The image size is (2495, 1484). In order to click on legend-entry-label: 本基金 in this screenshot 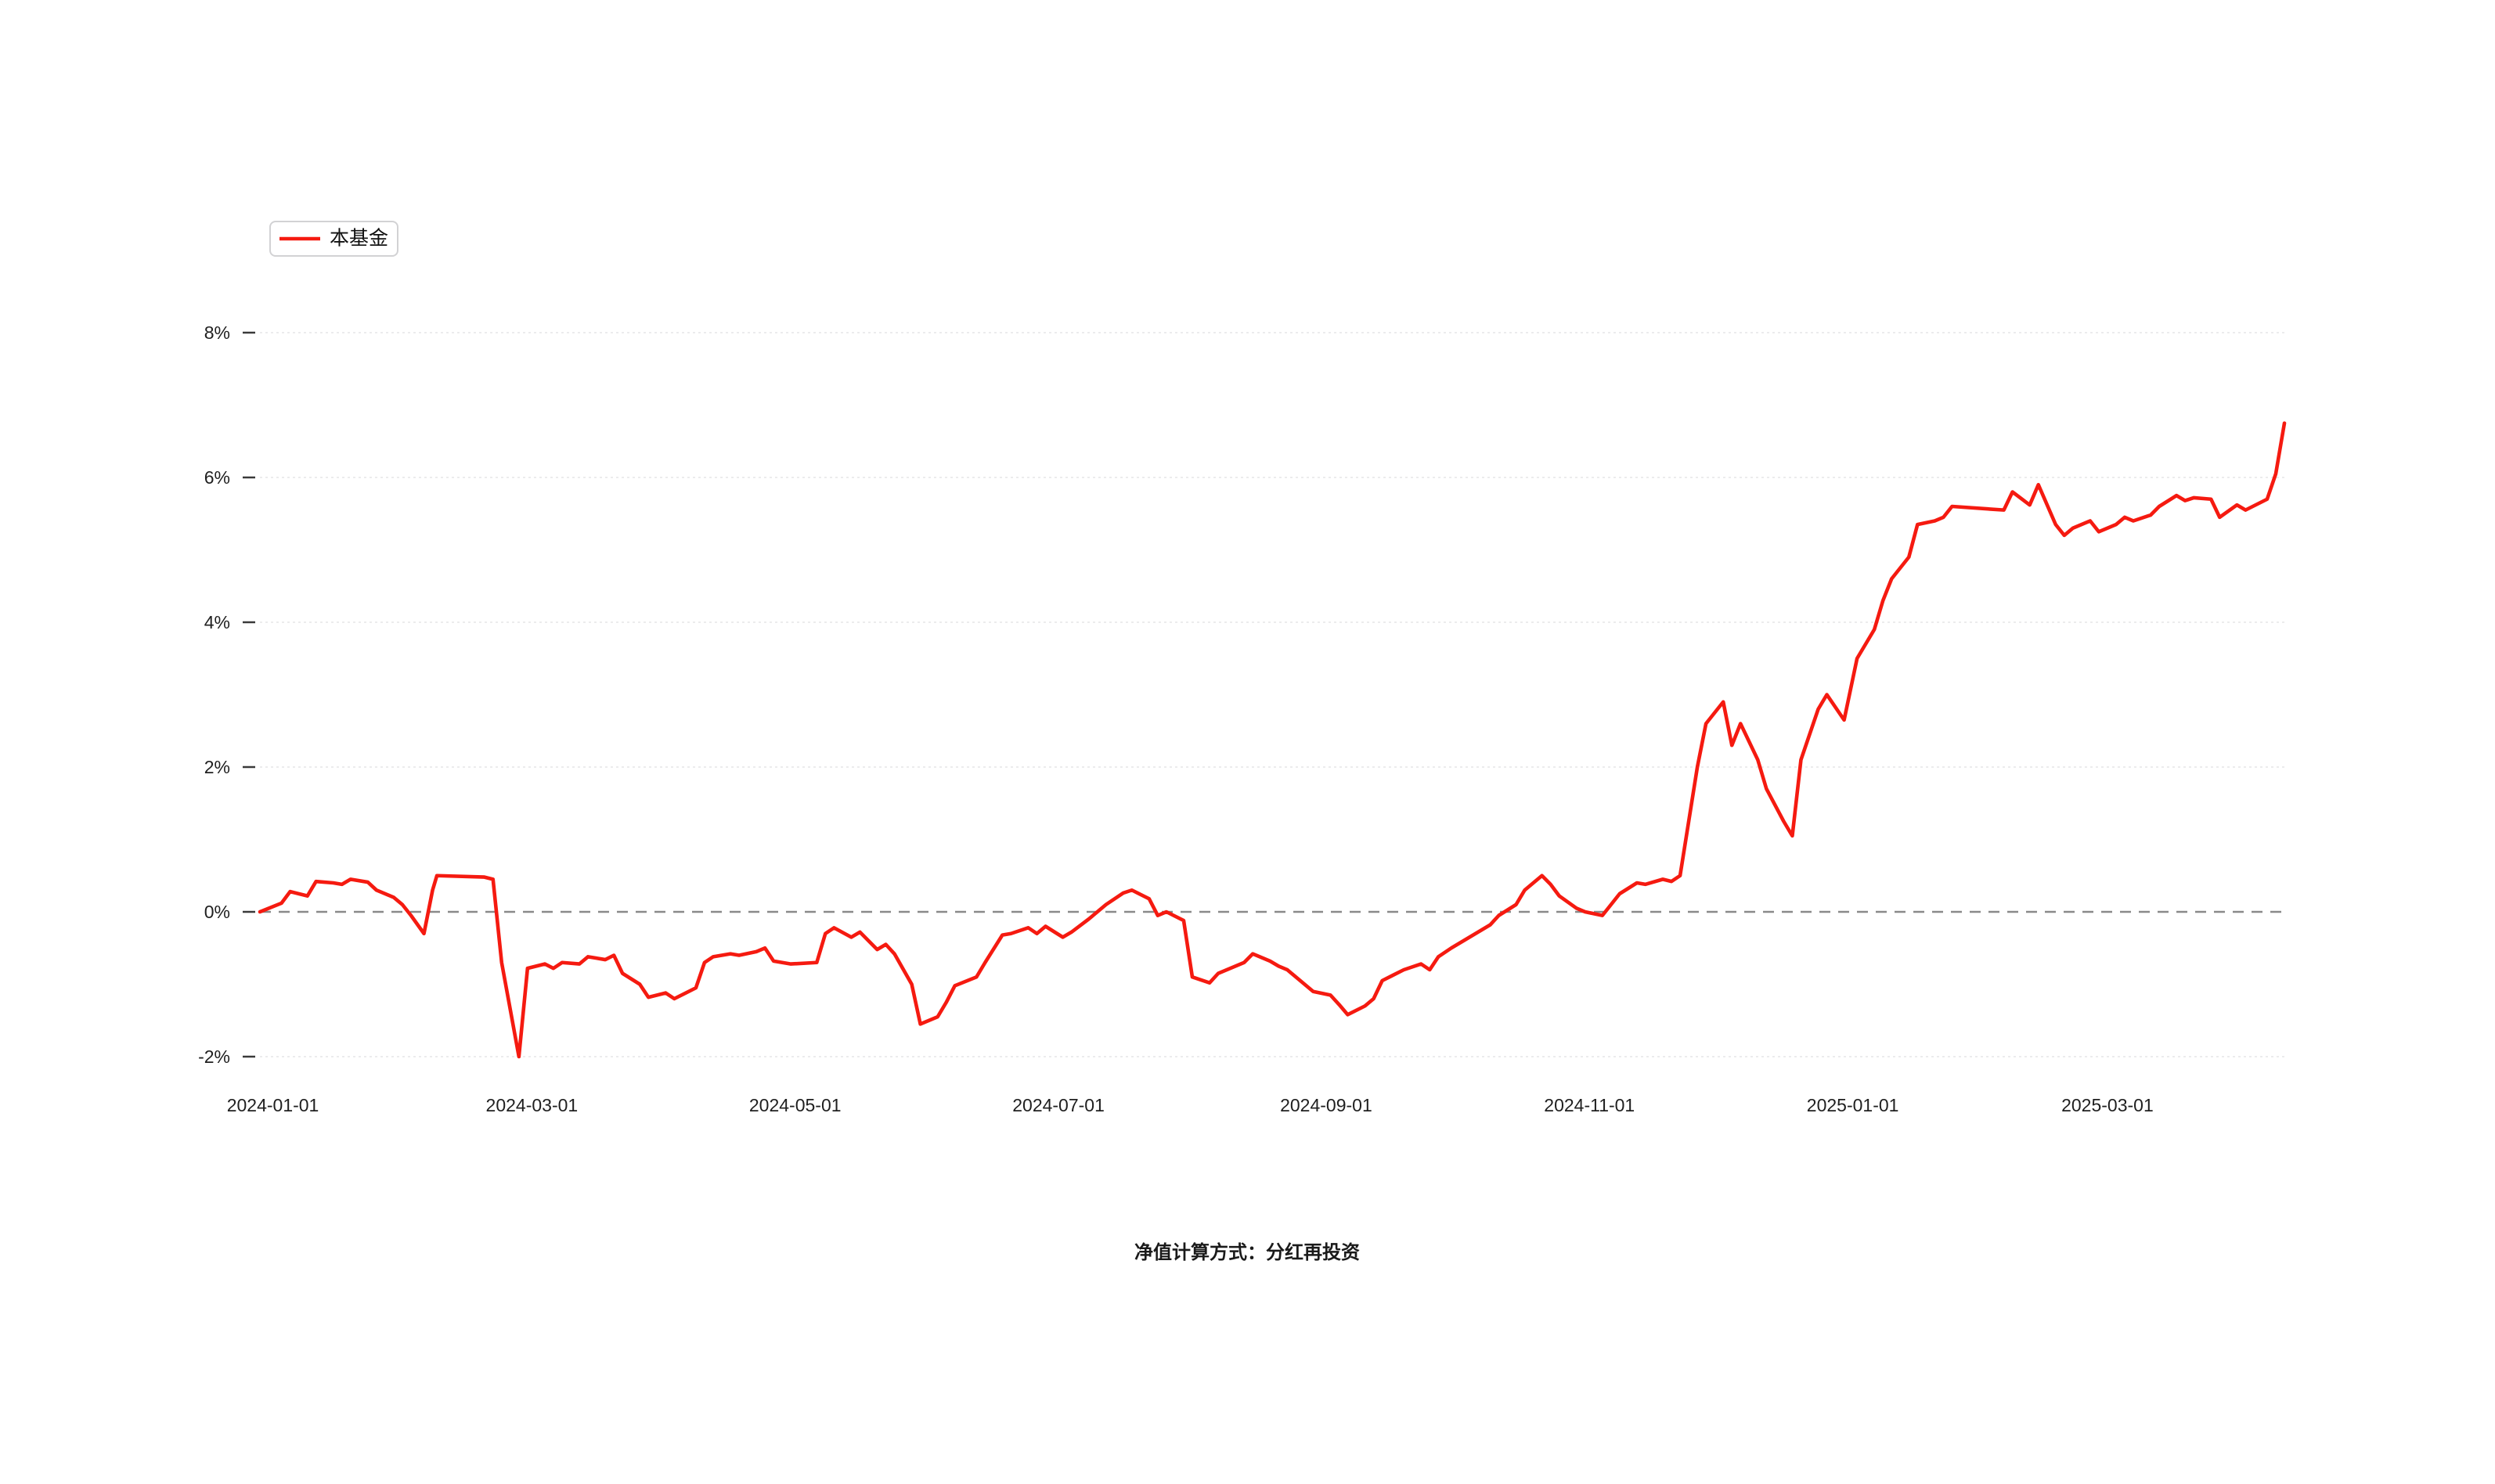, I will do `click(359, 239)`.